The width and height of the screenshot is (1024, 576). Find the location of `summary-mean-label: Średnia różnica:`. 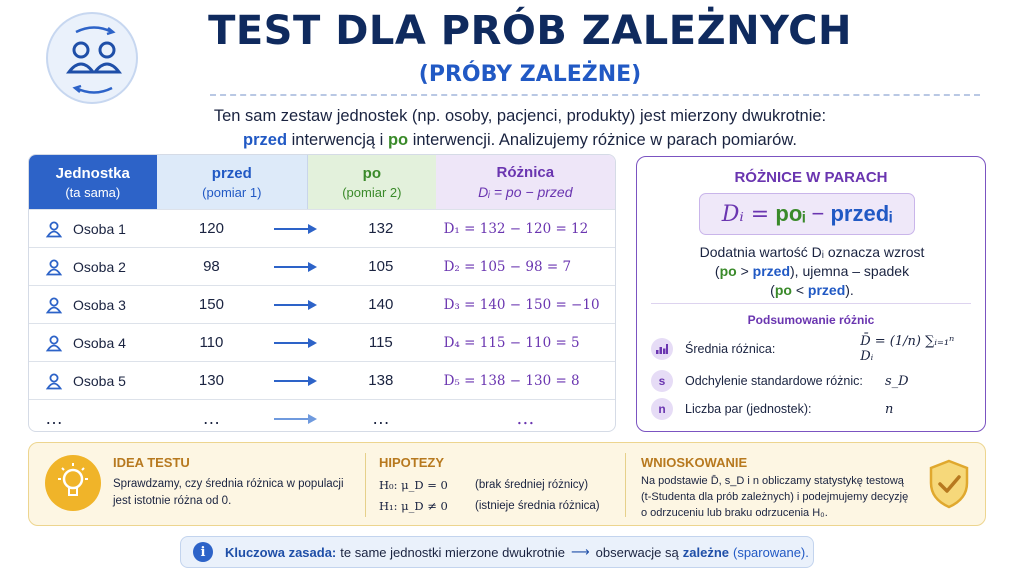

summary-mean-label: Średnia różnica: is located at coordinates (730, 349).